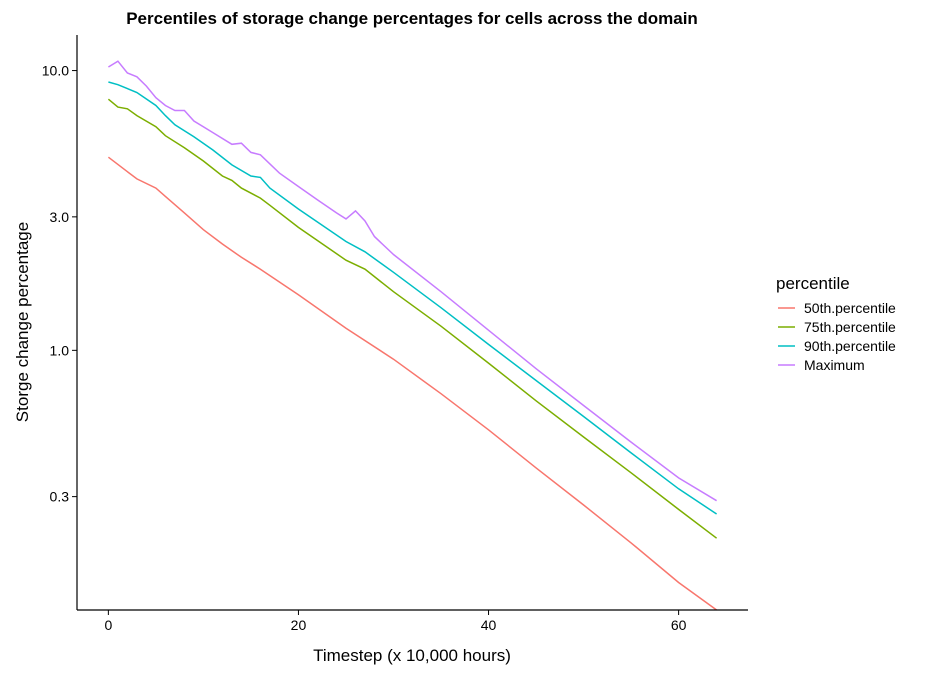 The height and width of the screenshot is (673, 928). I want to click on legend-label: 50th.percentile, so click(850, 308).